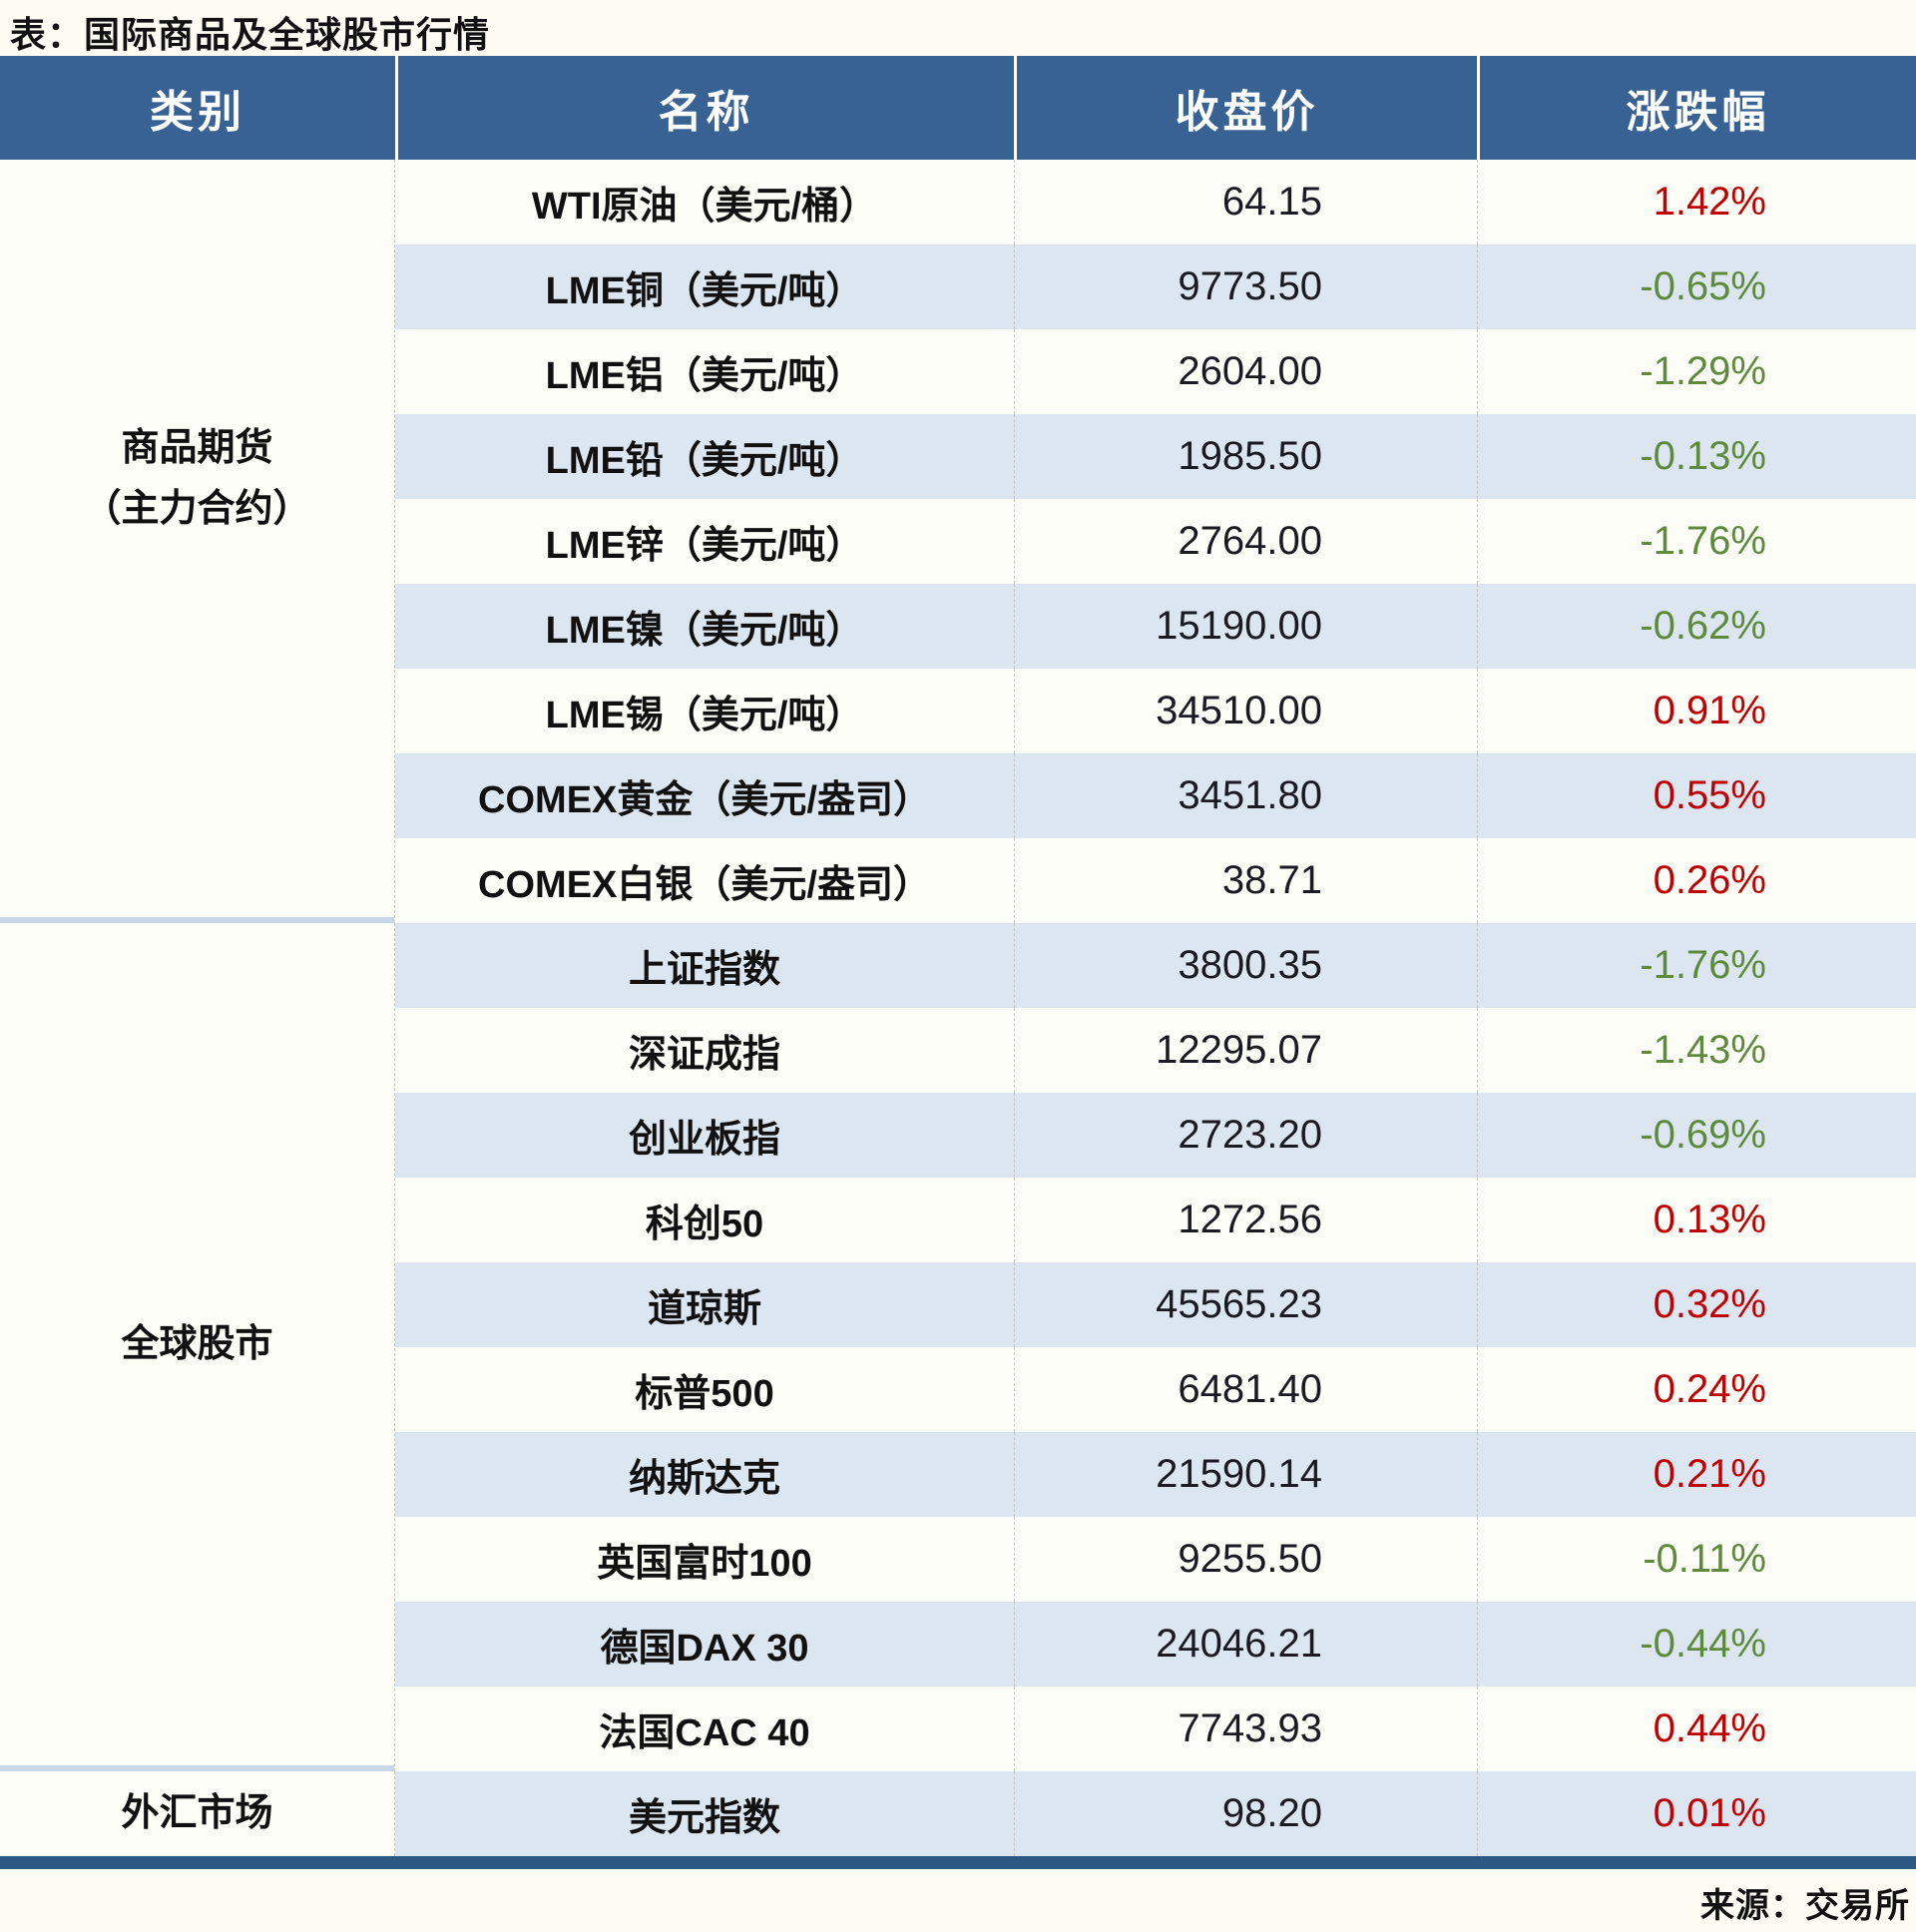  I want to click on close-price-cell: 1985.50, so click(1245, 456).